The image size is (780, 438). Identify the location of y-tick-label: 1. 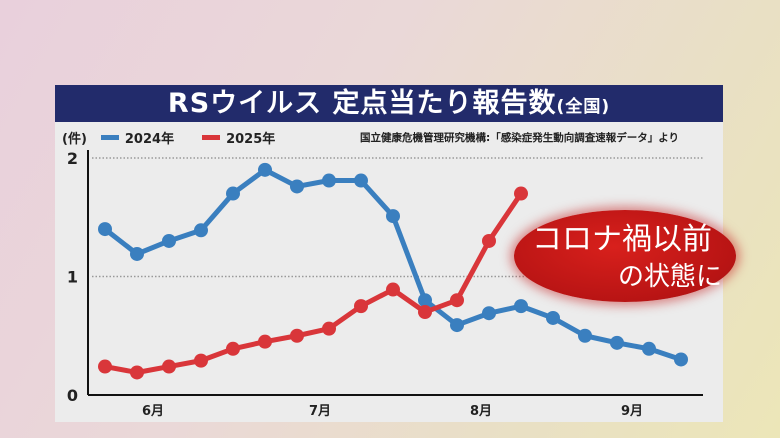
(72, 277).